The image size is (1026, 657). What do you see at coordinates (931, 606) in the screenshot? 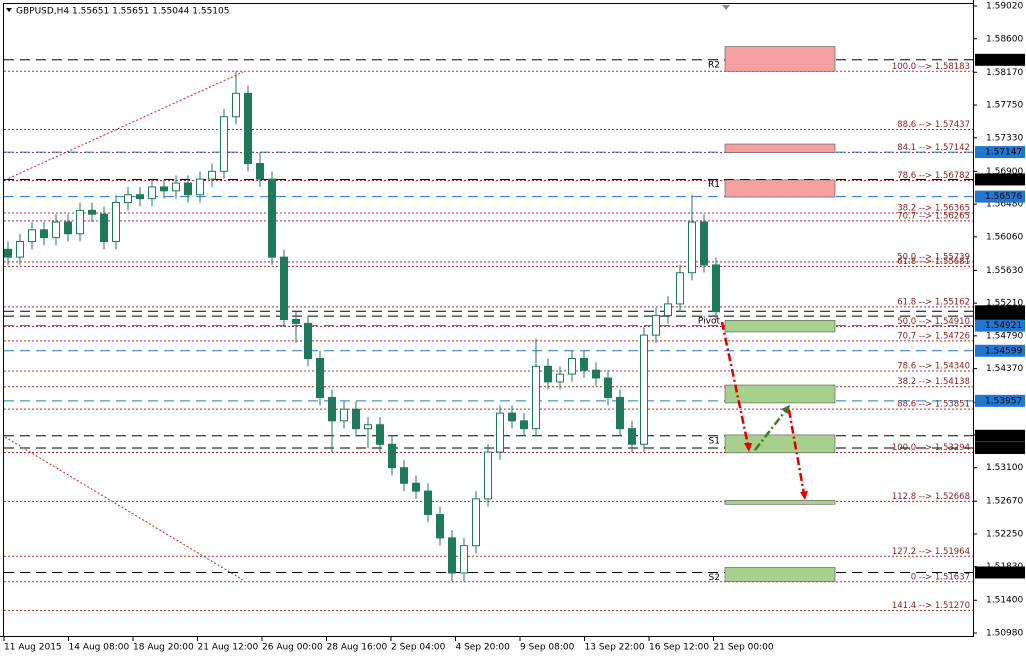
I see `fib-level-label: 141.4 --> 1.51270` at bounding box center [931, 606].